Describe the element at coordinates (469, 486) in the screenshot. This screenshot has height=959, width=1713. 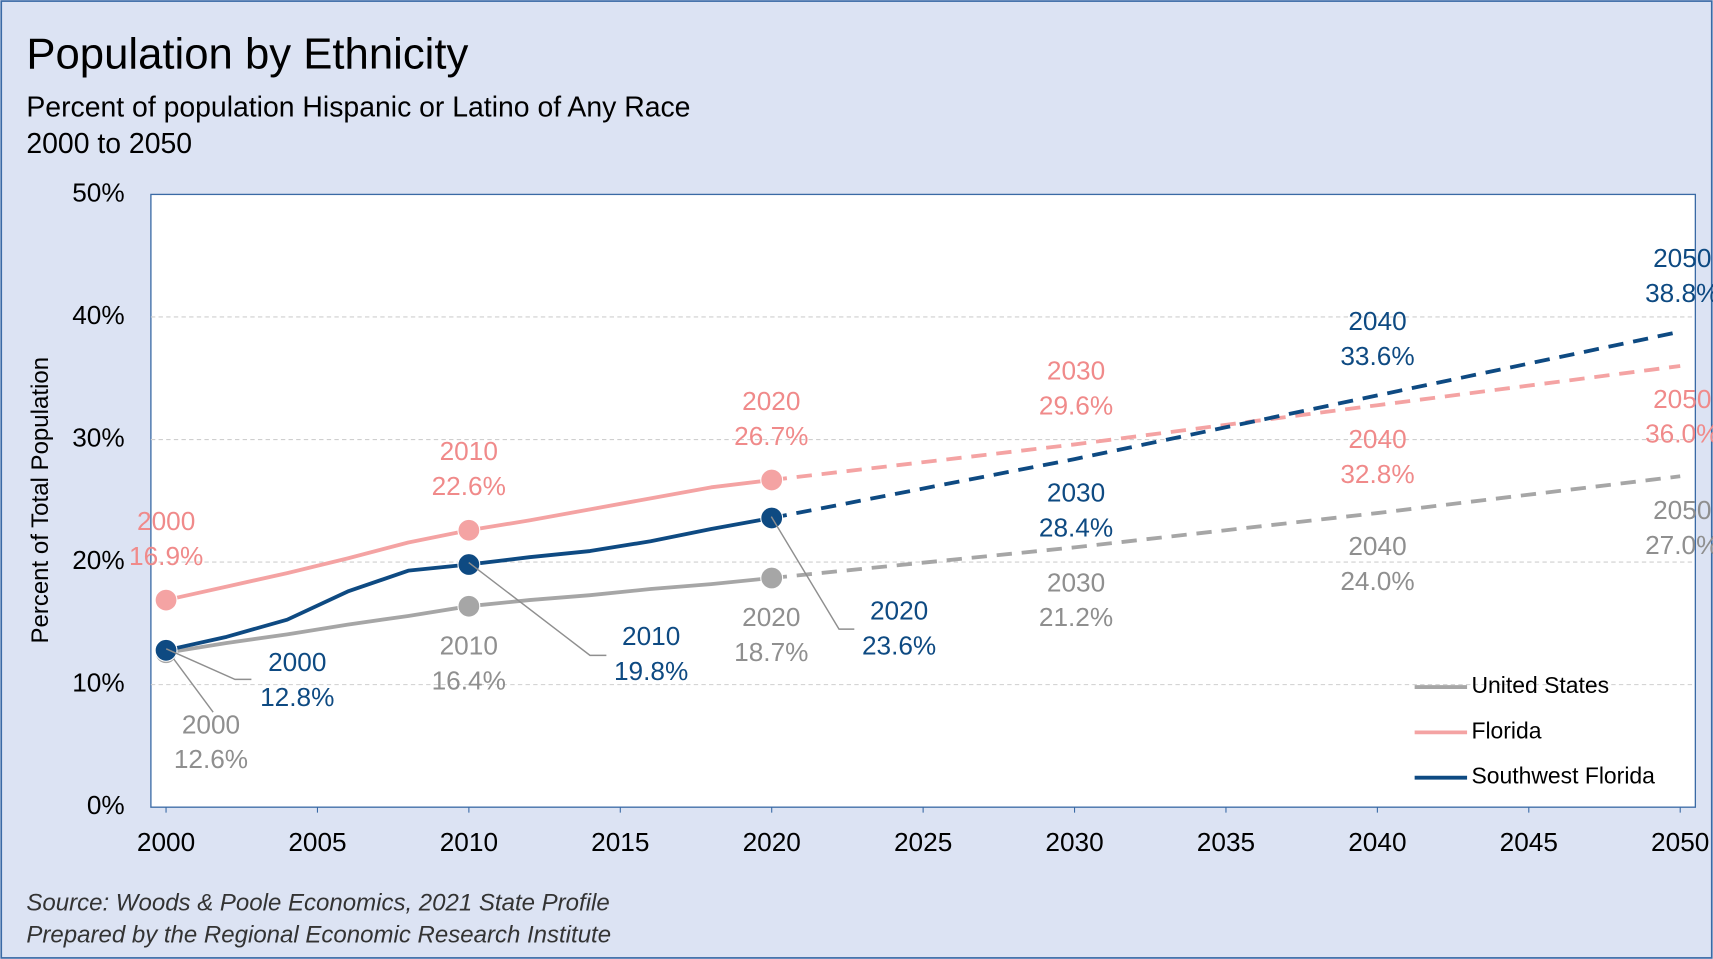
I see `data-label: 22.6%` at that location.